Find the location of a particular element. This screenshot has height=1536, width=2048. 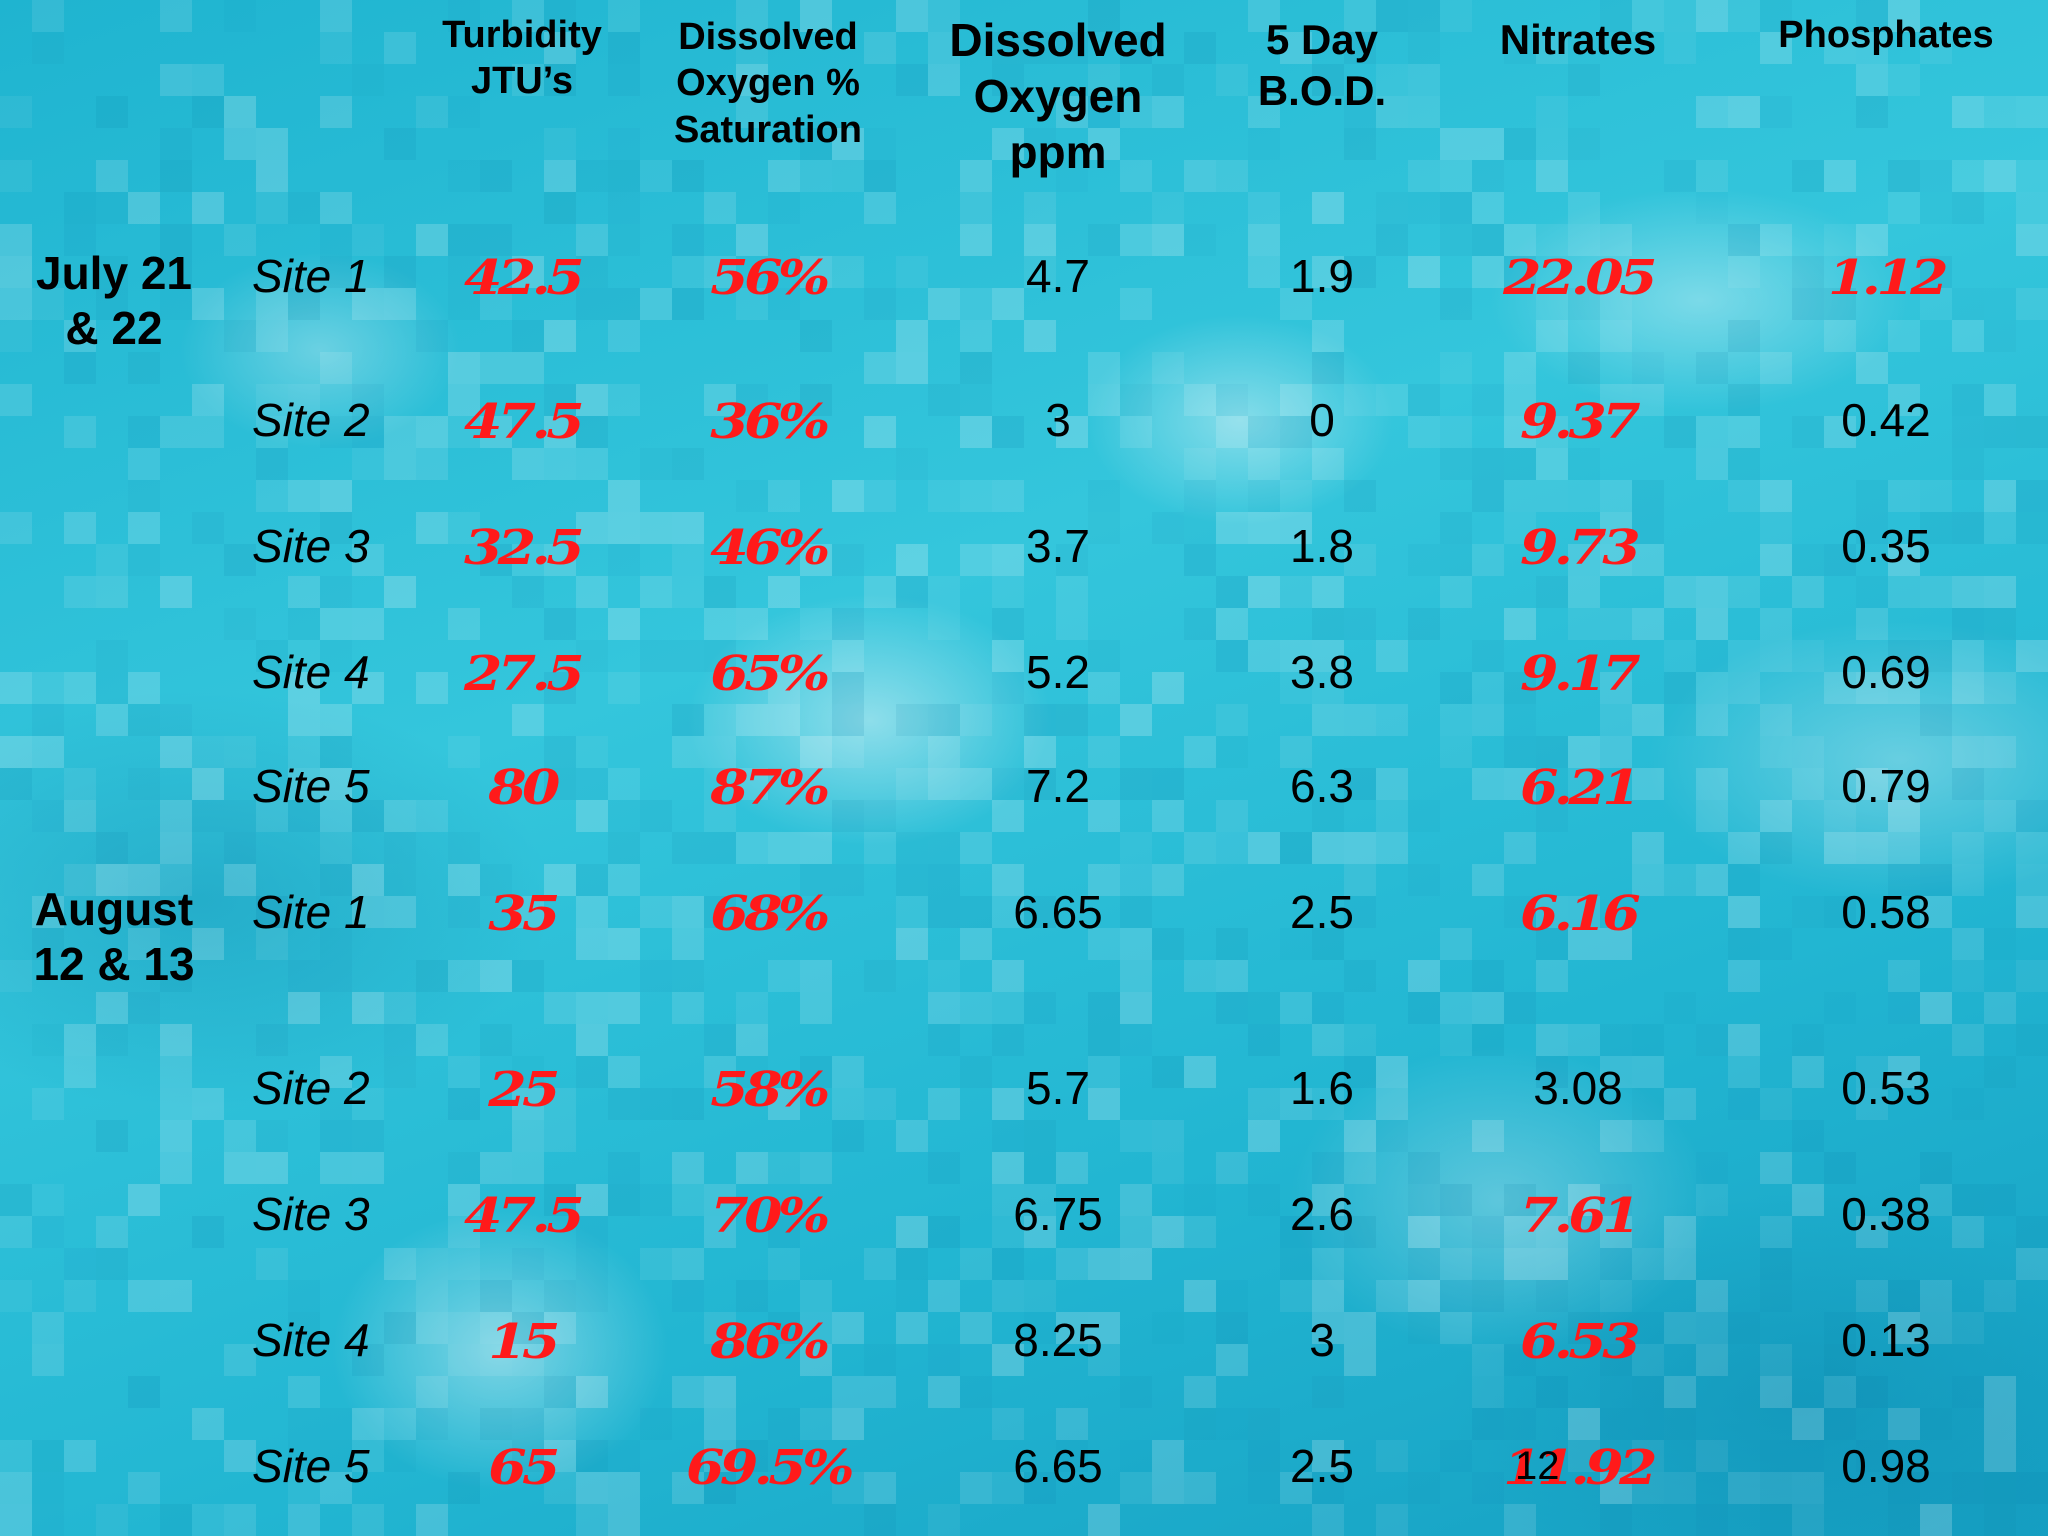

date-line: & 22 is located at coordinates (114, 328).